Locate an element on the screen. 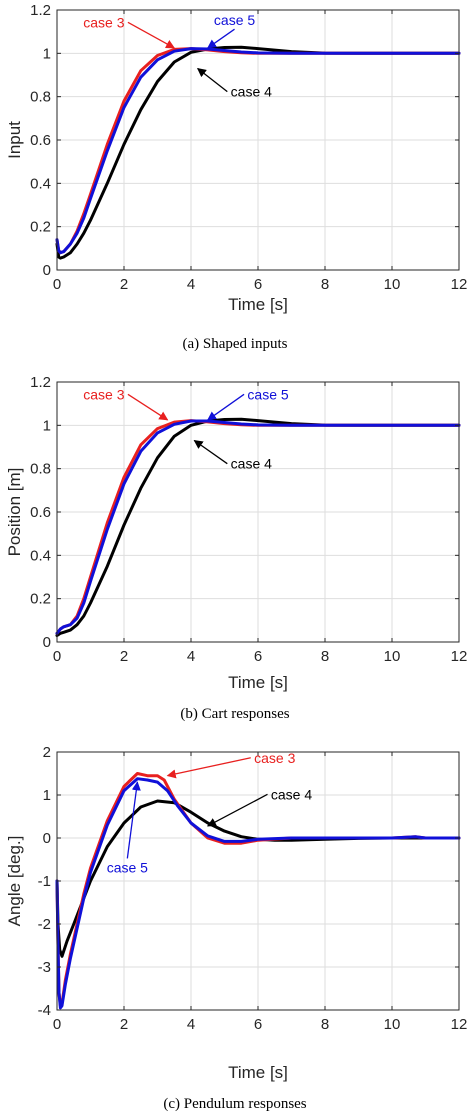 The image size is (470, 1118). y-axis-label: Angle [deg.] is located at coordinates (14, 881).